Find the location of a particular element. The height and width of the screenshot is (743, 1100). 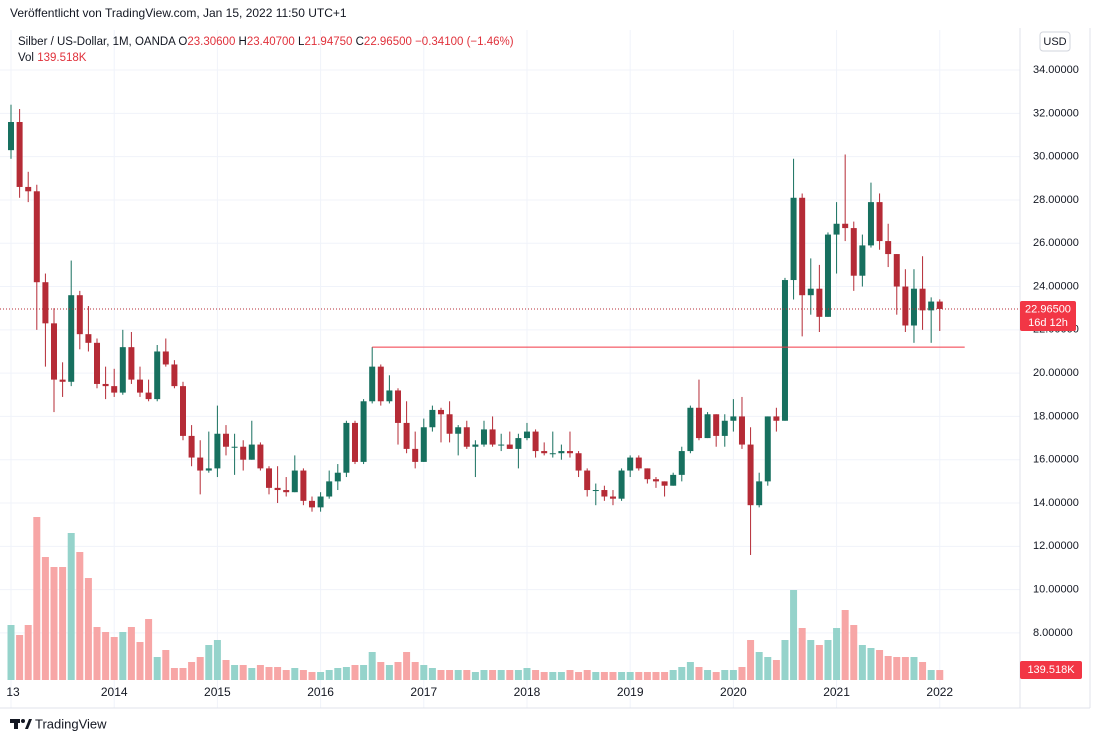

volume-value: 139.518K is located at coordinates (62, 58).